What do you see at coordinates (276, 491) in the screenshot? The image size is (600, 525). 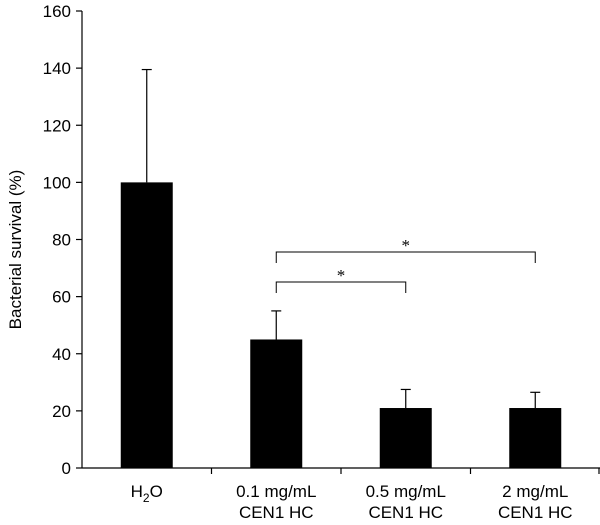 I see `category-label: 0.1 mg/mL` at bounding box center [276, 491].